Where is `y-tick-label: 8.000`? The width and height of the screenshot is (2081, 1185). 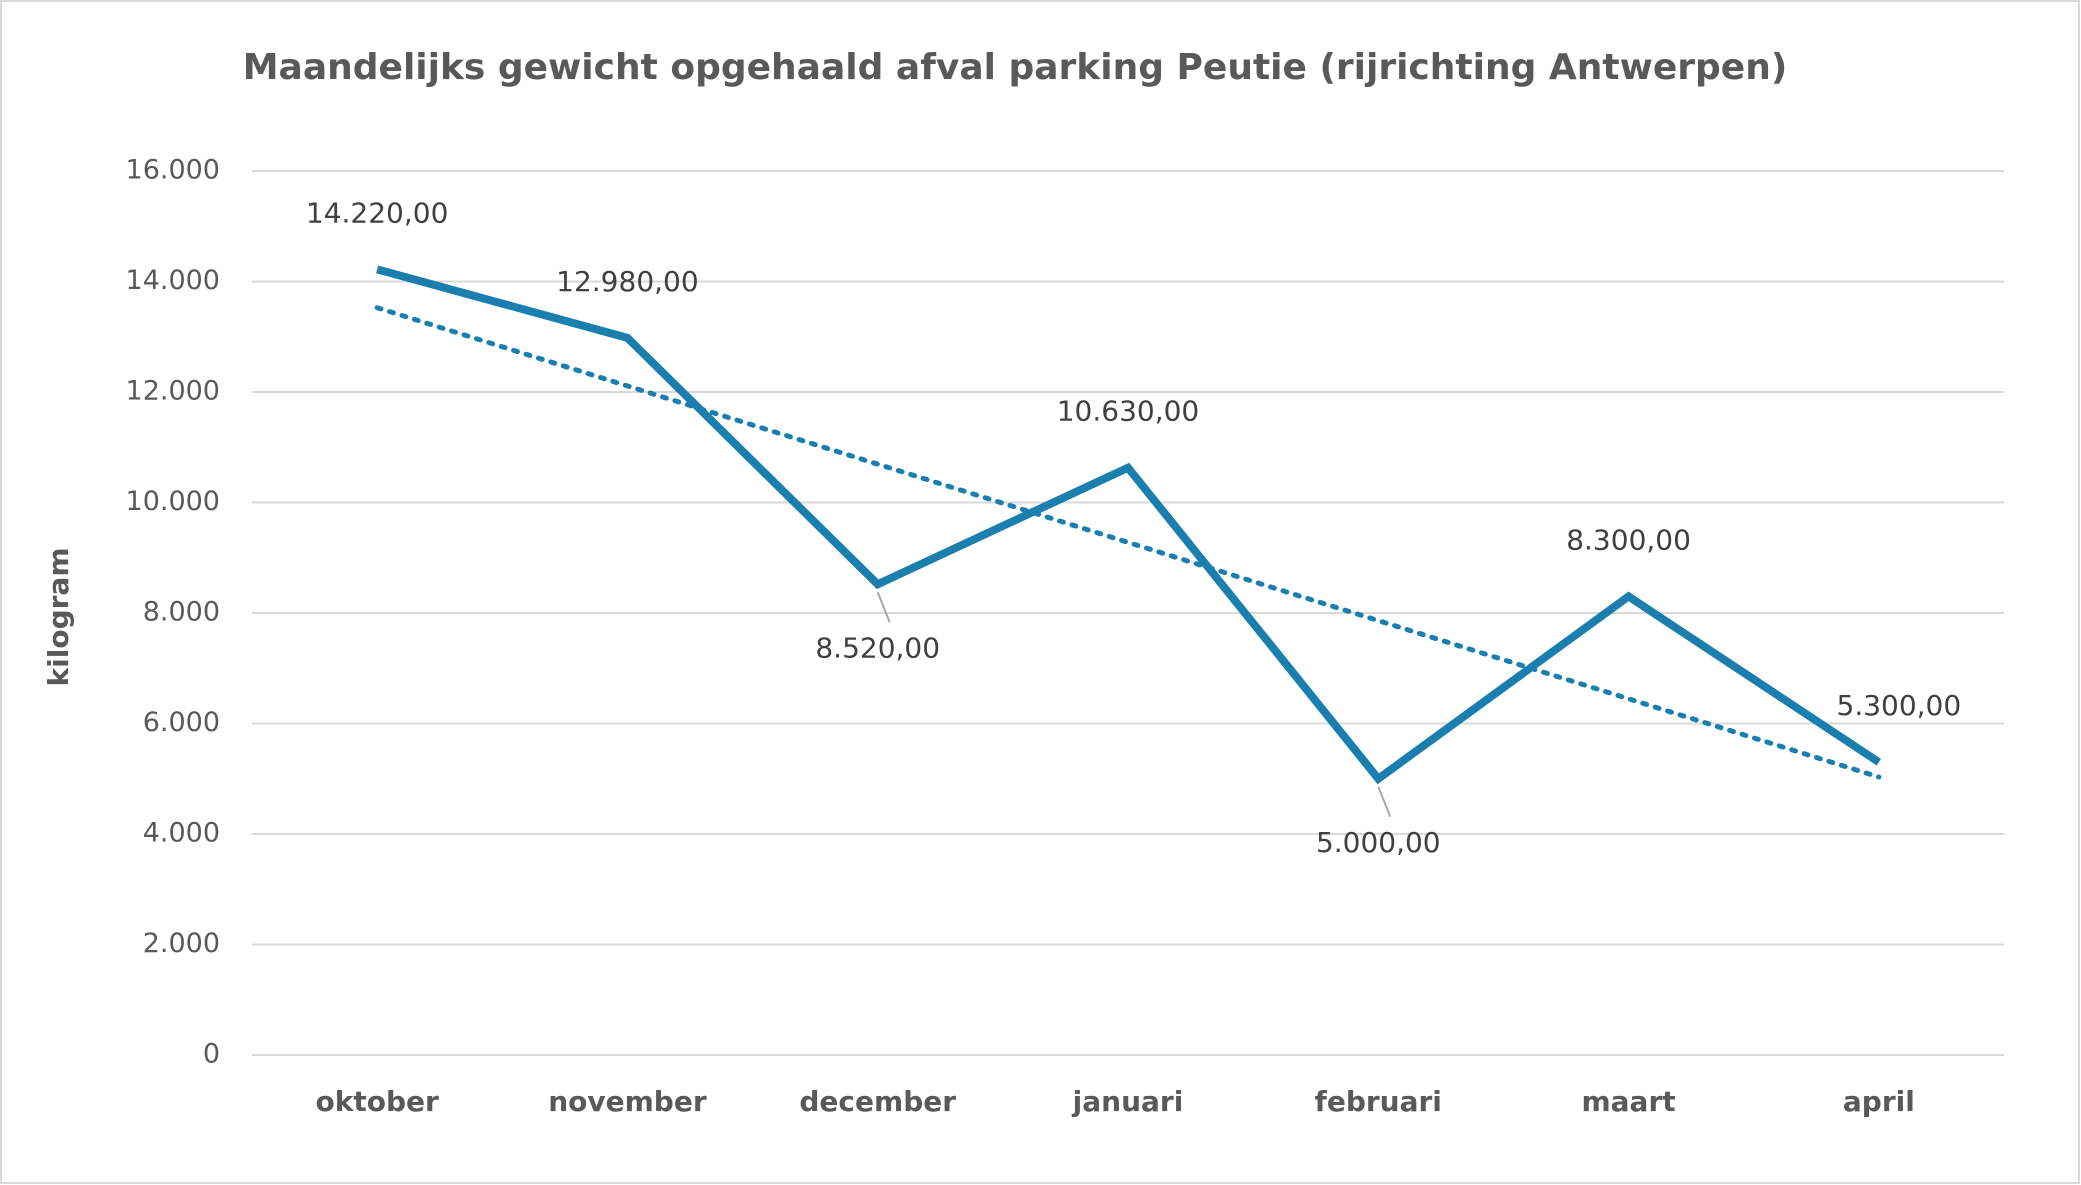
y-tick-label: 8.000 is located at coordinates (181, 612).